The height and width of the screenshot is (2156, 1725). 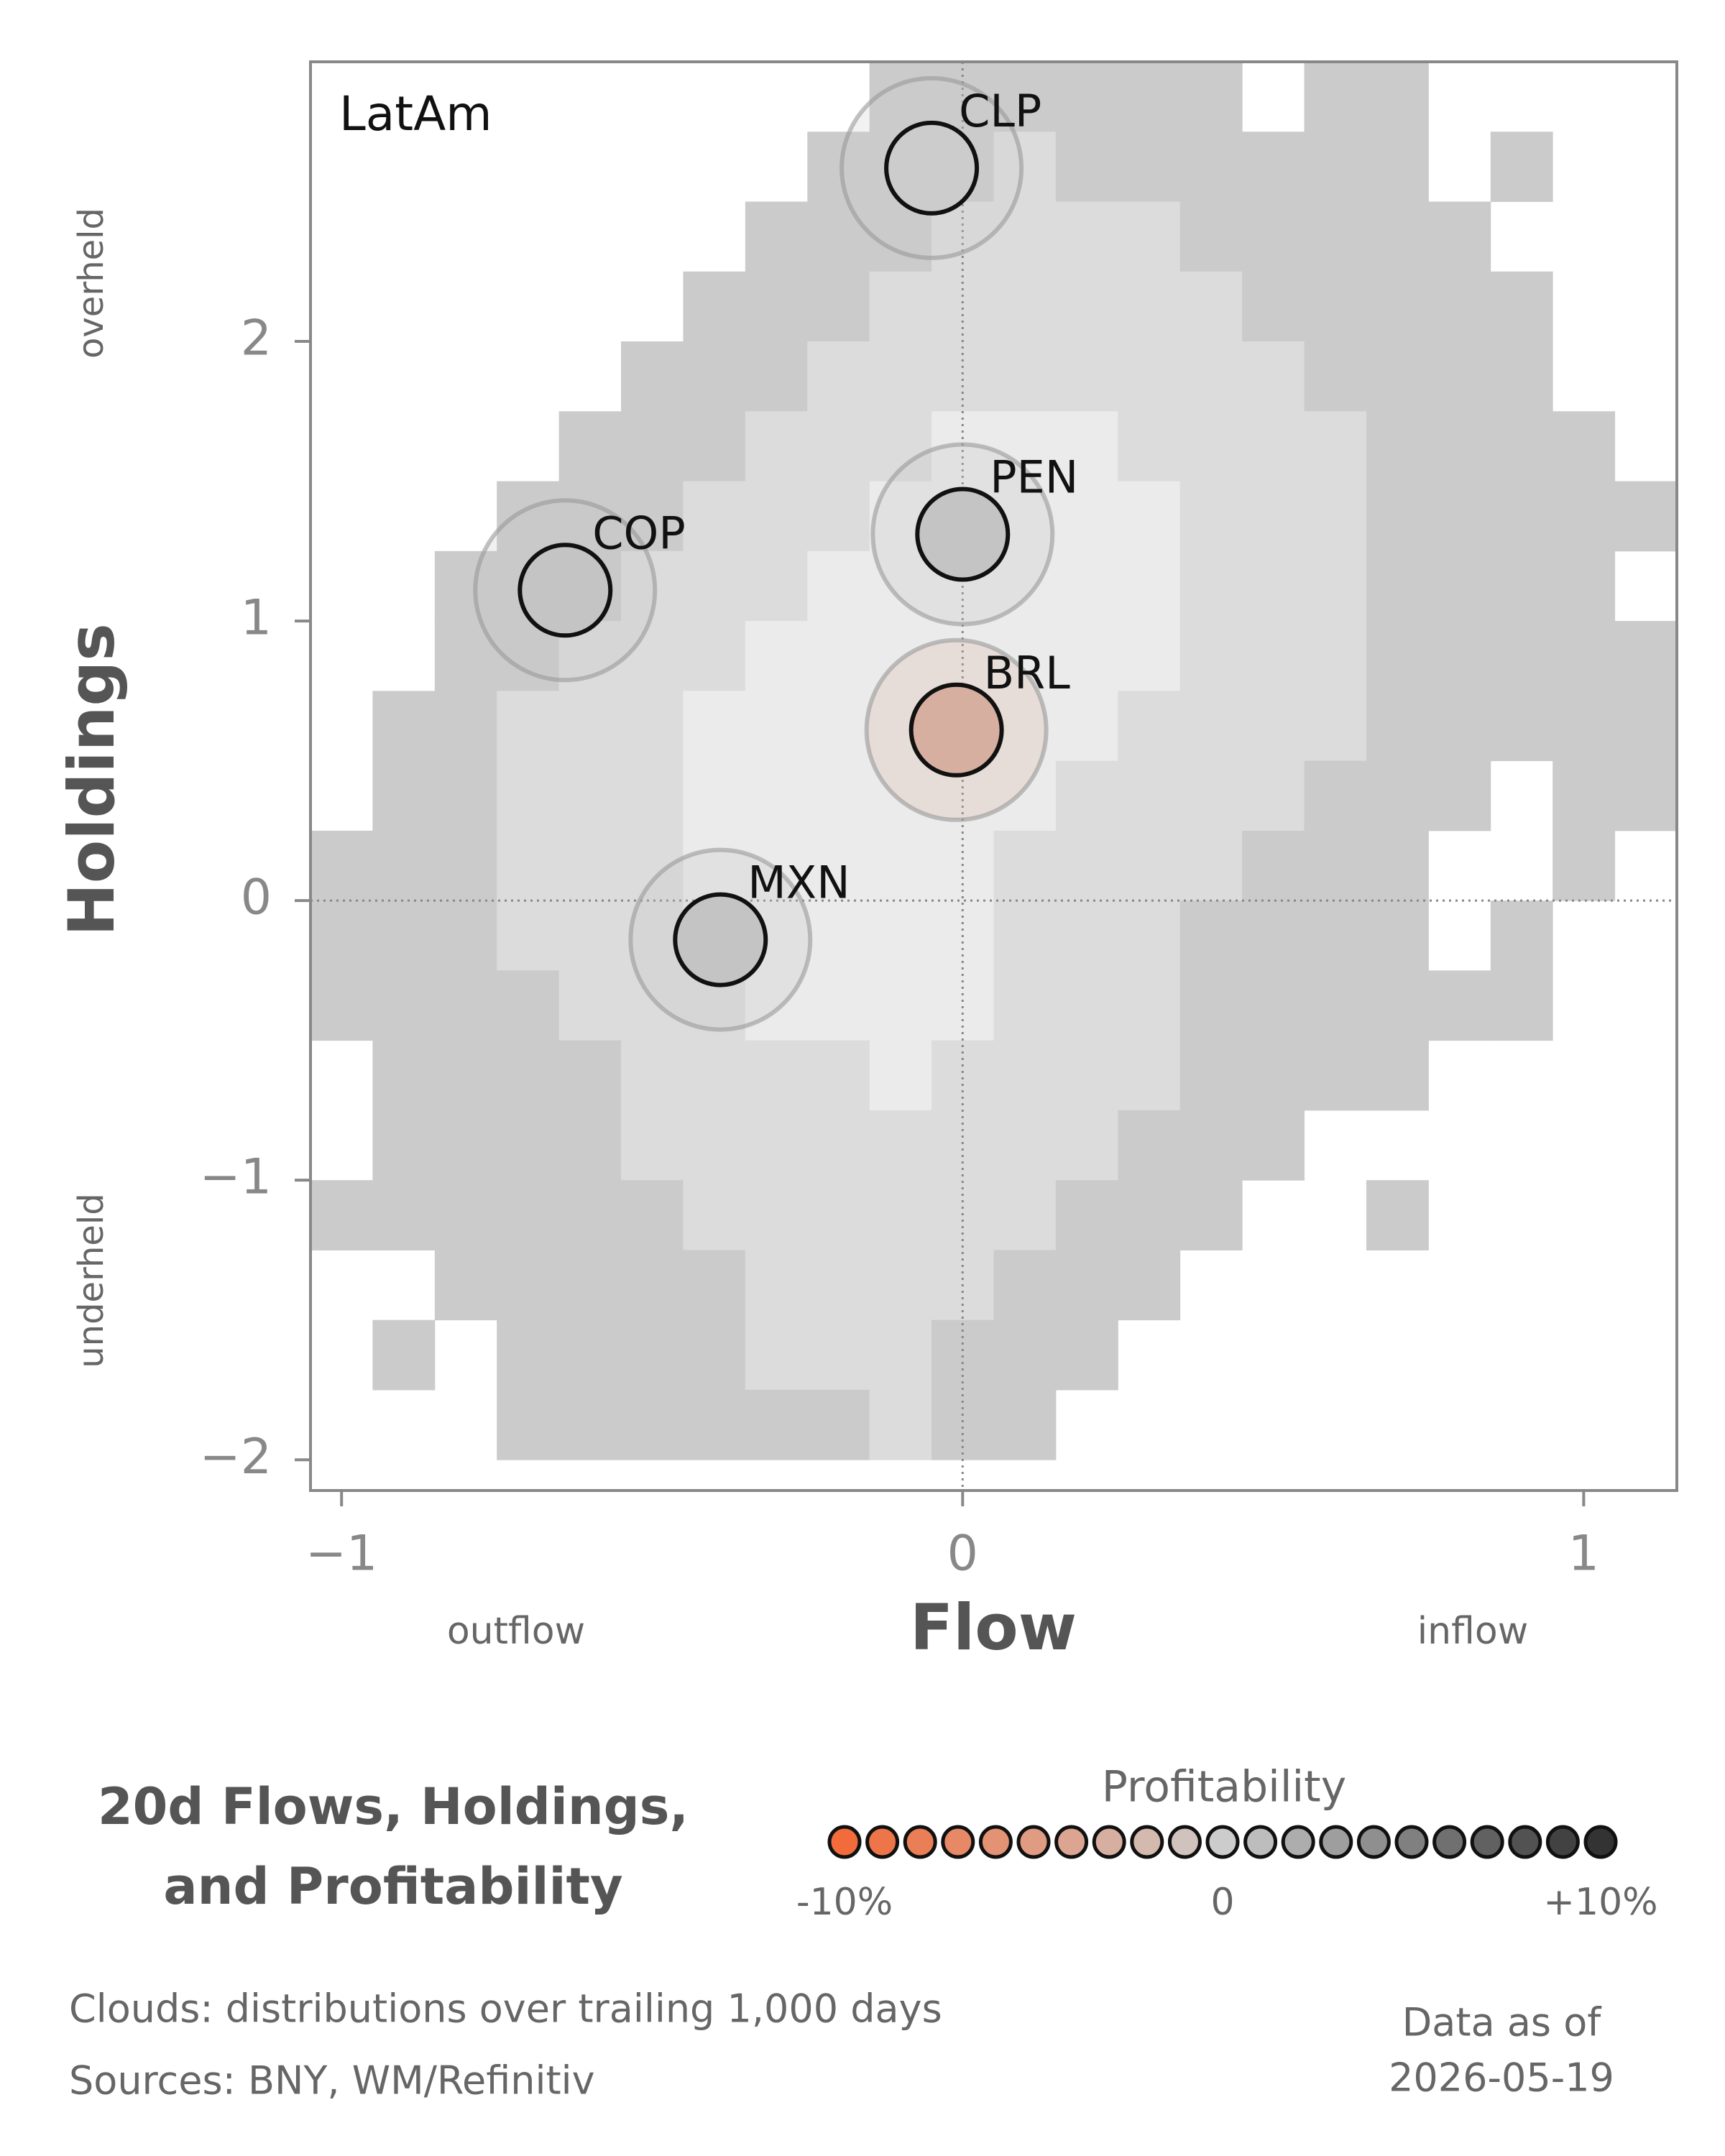 I want to click on x-high-label: inflow, so click(x=1473, y=1632).